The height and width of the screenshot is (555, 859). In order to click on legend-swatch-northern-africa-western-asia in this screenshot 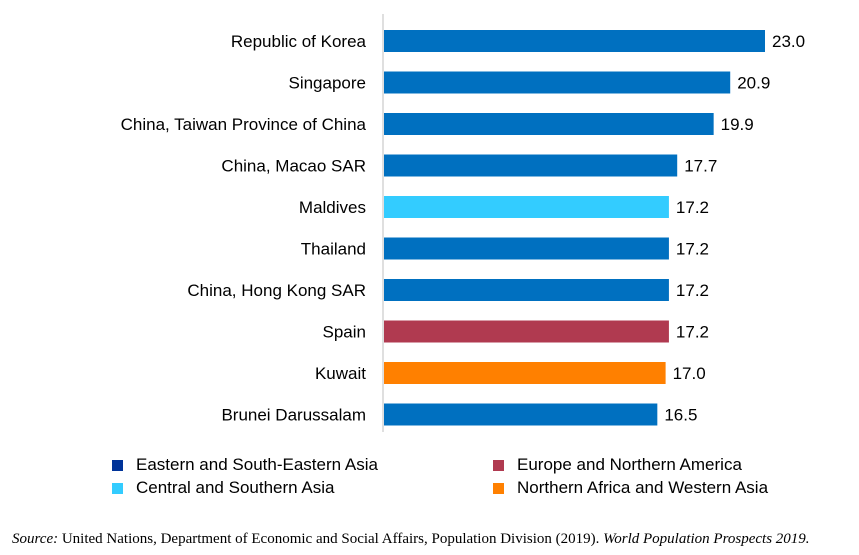, I will do `click(498, 488)`.